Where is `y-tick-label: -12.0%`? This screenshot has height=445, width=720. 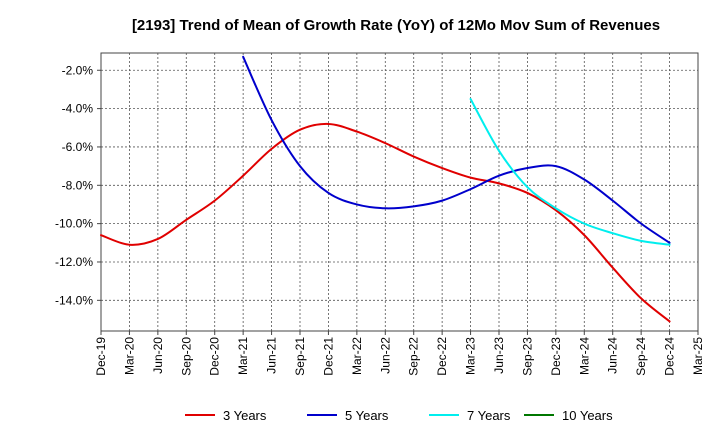 y-tick-label: -12.0% is located at coordinates (74, 262).